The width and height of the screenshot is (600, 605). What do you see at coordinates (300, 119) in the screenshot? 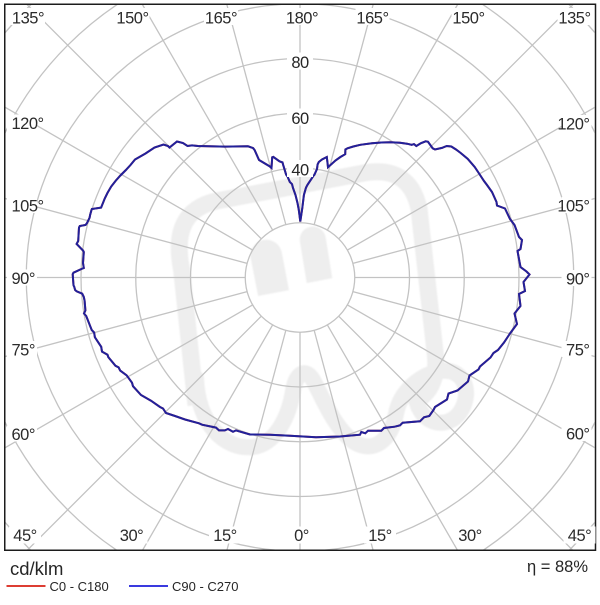
I see `svg-text: 60` at bounding box center [300, 119].